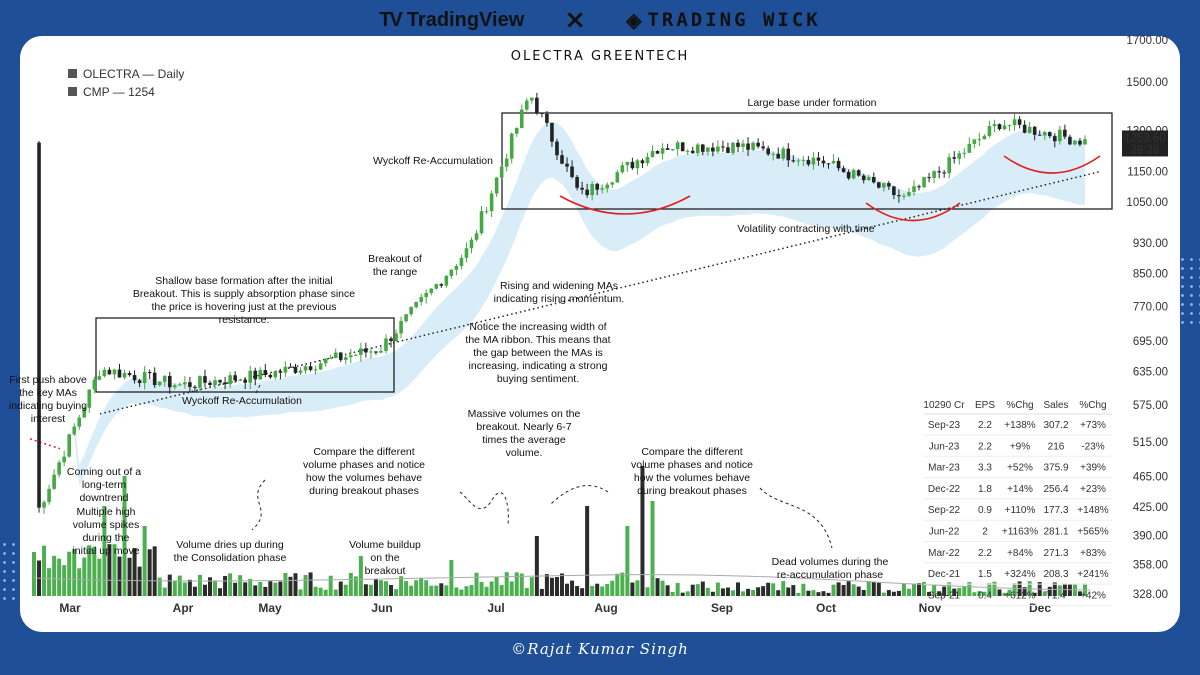 Image resolution: width=1200 pixels, height=675 pixels. What do you see at coordinates (257, 390) in the screenshot?
I see `arrow-wyckoff` at bounding box center [257, 390].